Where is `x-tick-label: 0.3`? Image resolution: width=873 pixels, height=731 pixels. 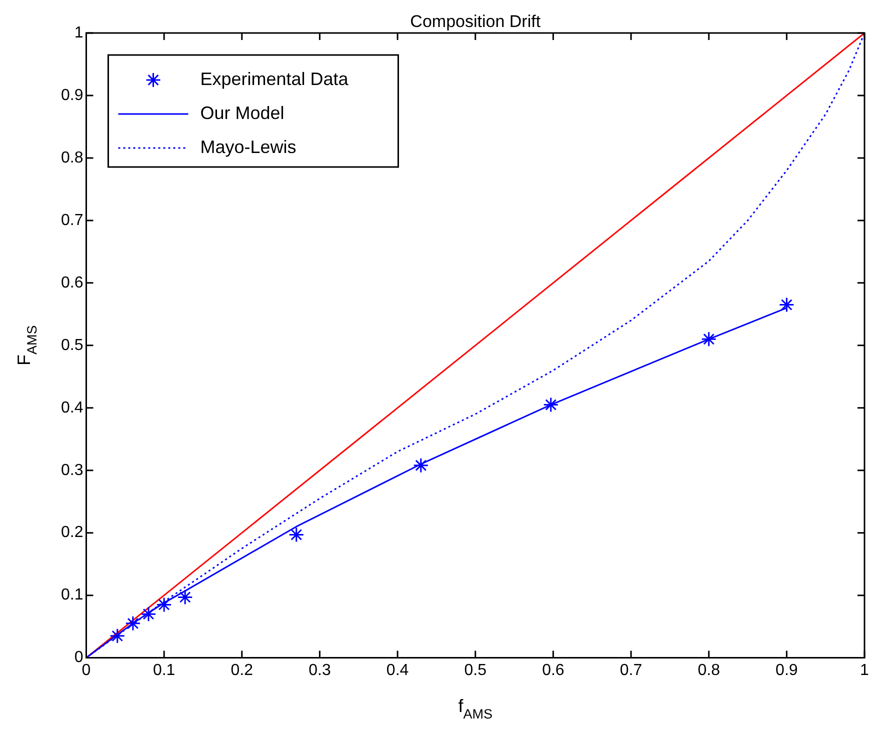
x-tick-label: 0.3 is located at coordinates (319, 670).